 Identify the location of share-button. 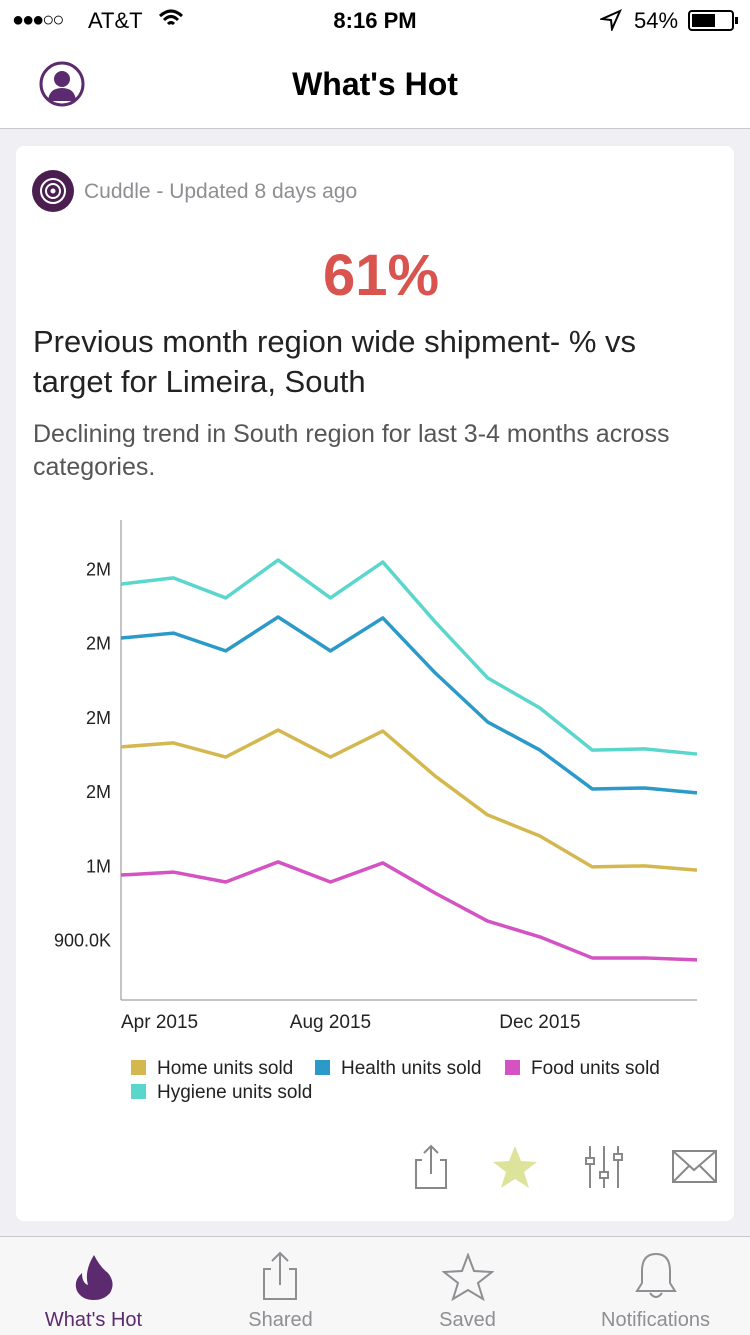
(431, 1167).